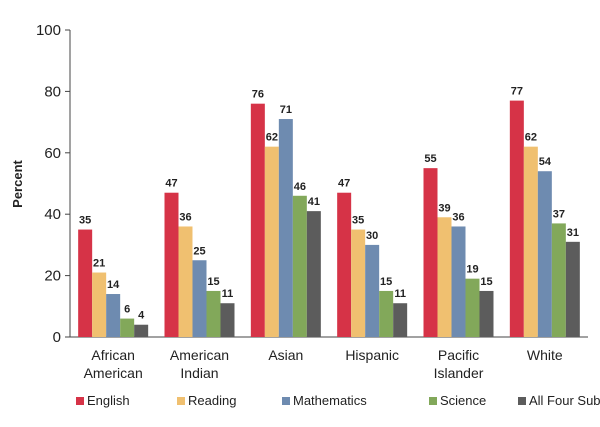  I want to click on y-tick-label: 100, so click(48, 30).